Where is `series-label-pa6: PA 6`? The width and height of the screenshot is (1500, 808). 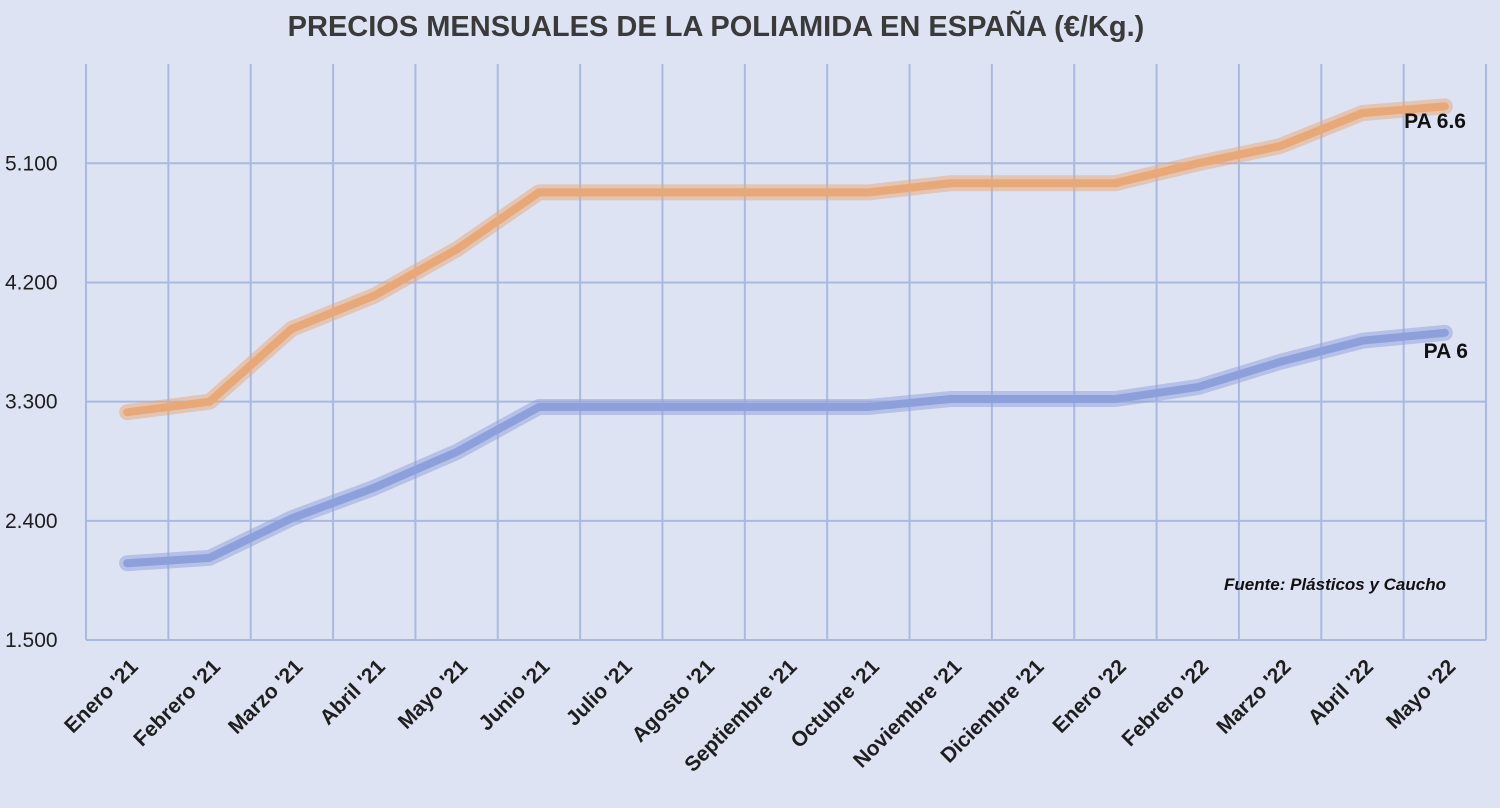 series-label-pa6: PA 6 is located at coordinates (1446, 351).